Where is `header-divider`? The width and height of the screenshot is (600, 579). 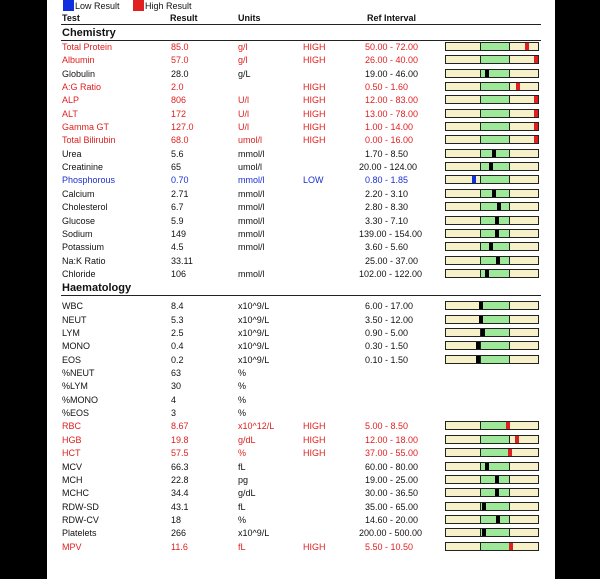
header-divider is located at coordinates (301, 24).